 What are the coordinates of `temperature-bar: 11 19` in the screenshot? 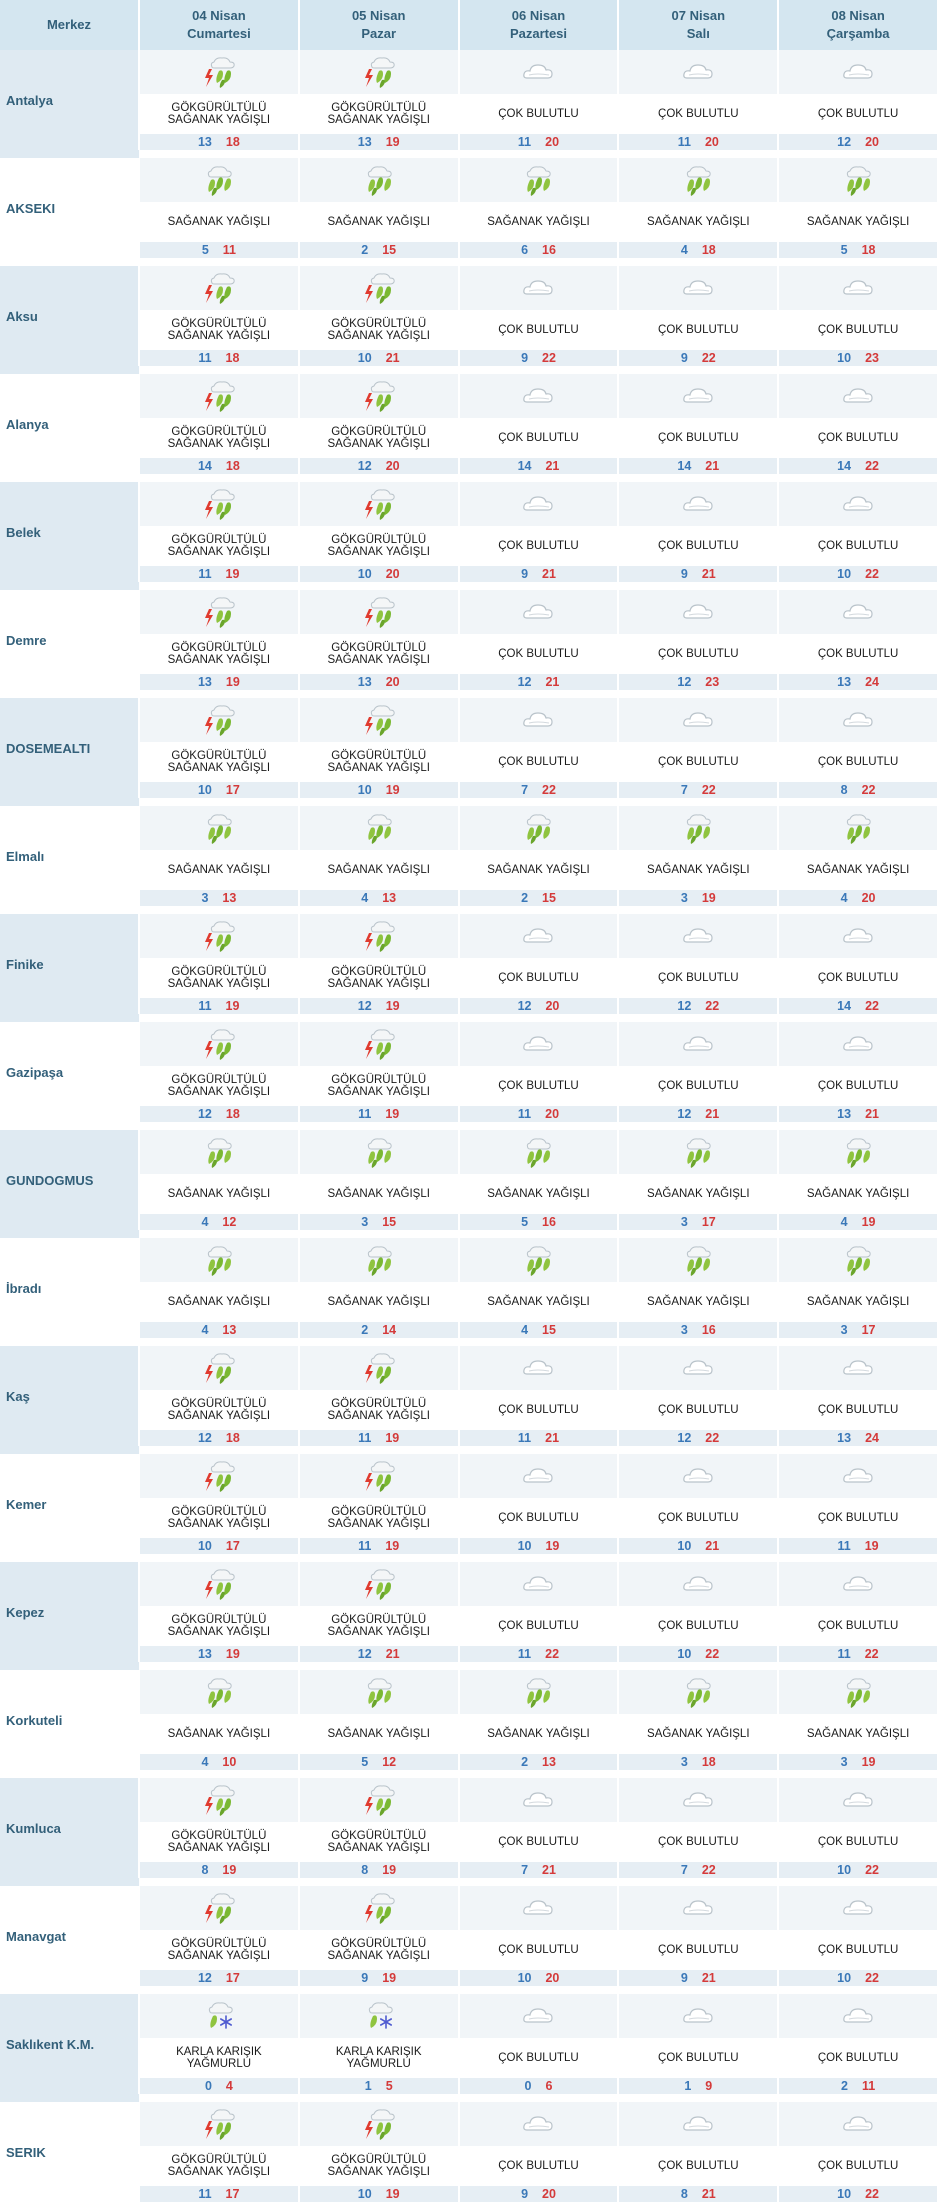 It's located at (219, 1006).